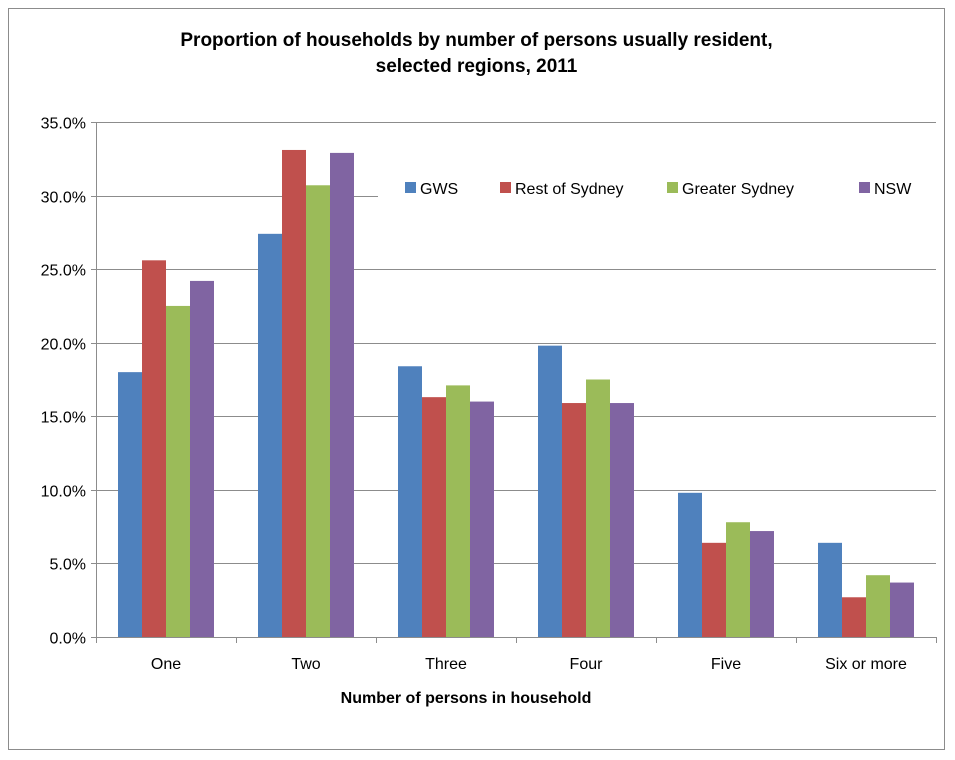 This screenshot has width=955, height=760. Describe the element at coordinates (68, 639) in the screenshot. I see `y-tick-label: 0.0%` at that location.